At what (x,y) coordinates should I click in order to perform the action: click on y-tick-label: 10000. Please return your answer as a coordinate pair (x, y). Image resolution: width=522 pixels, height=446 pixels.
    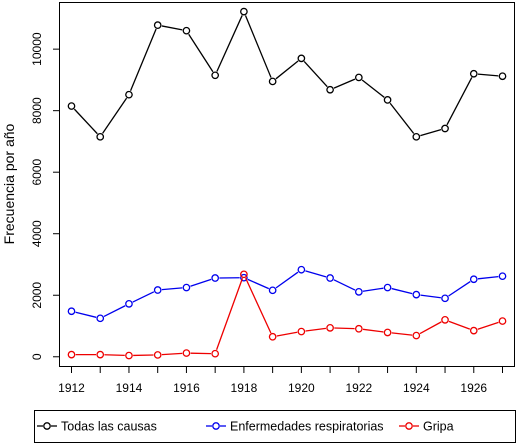
    Looking at the image, I should click on (37, 49).